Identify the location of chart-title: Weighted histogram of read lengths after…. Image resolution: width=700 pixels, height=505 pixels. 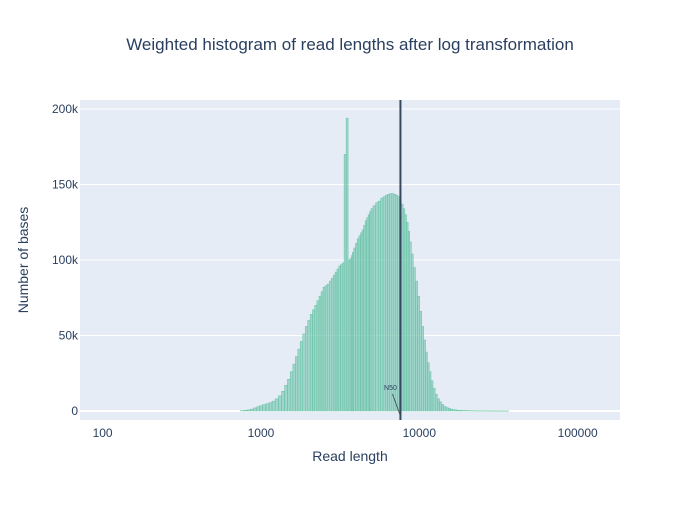
(350, 44).